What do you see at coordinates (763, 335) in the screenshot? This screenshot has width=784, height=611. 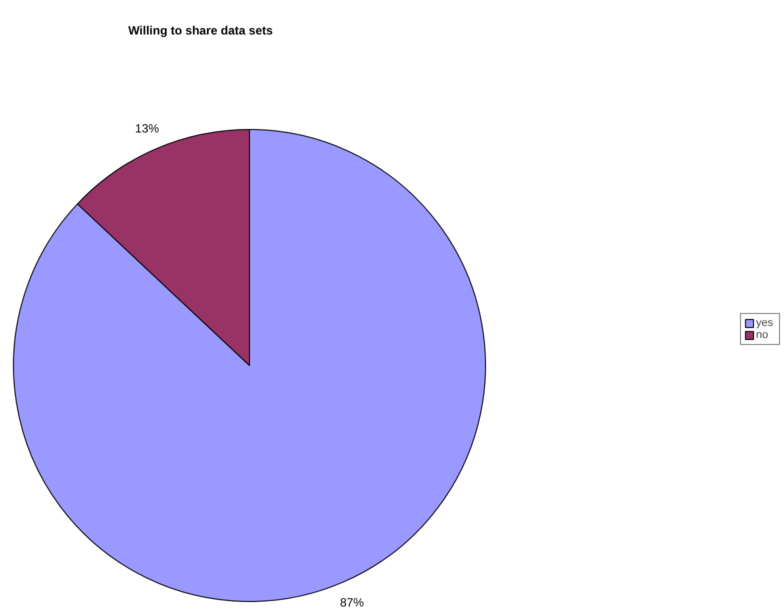 I see `legend-label: no` at bounding box center [763, 335].